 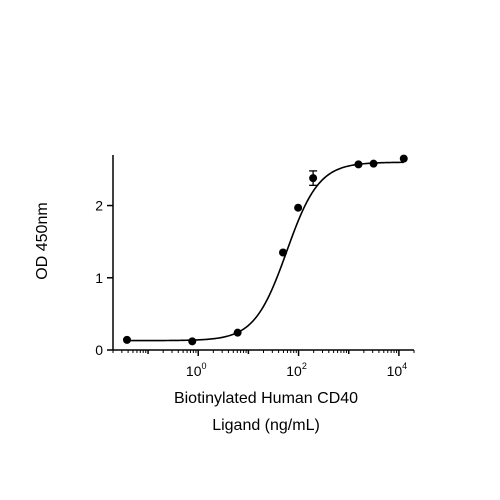 I want to click on y-tick-label: 0, so click(x=99, y=350).